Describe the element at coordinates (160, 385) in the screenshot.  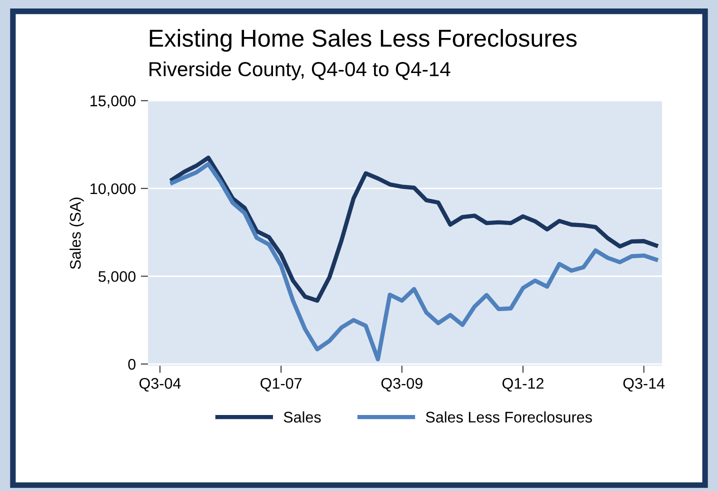
I see `x-tick-label: Q3-04` at that location.